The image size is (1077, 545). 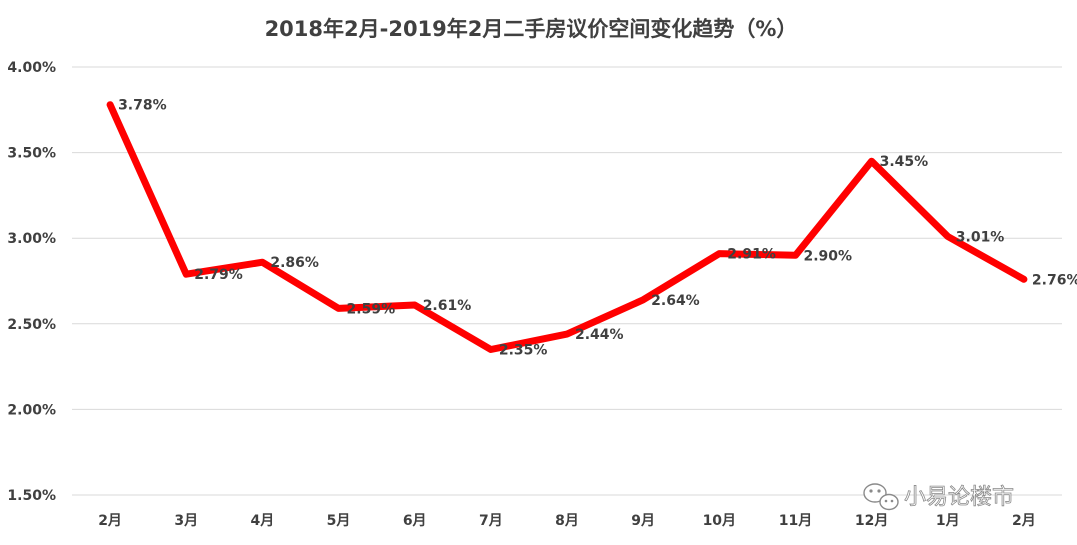 What do you see at coordinates (447, 306) in the screenshot?
I see `data-label: 2.61%` at bounding box center [447, 306].